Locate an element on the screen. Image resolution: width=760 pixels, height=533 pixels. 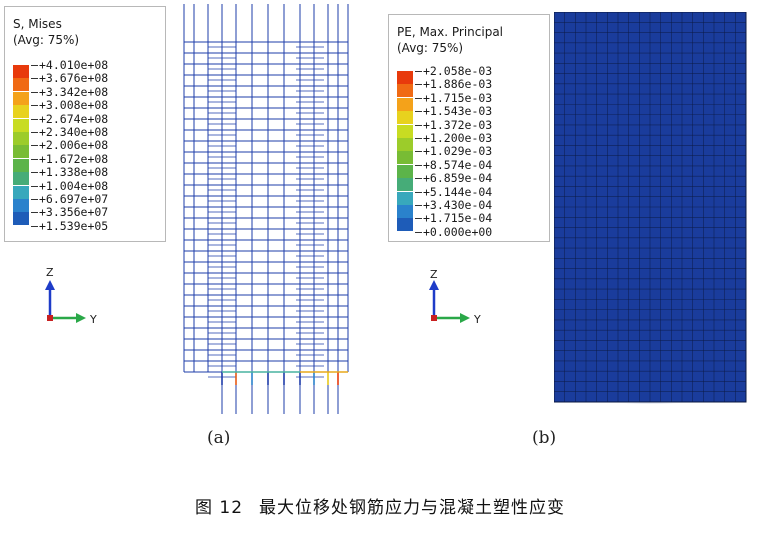
triad-b-z-label: Z is located at coordinates (434, 274).